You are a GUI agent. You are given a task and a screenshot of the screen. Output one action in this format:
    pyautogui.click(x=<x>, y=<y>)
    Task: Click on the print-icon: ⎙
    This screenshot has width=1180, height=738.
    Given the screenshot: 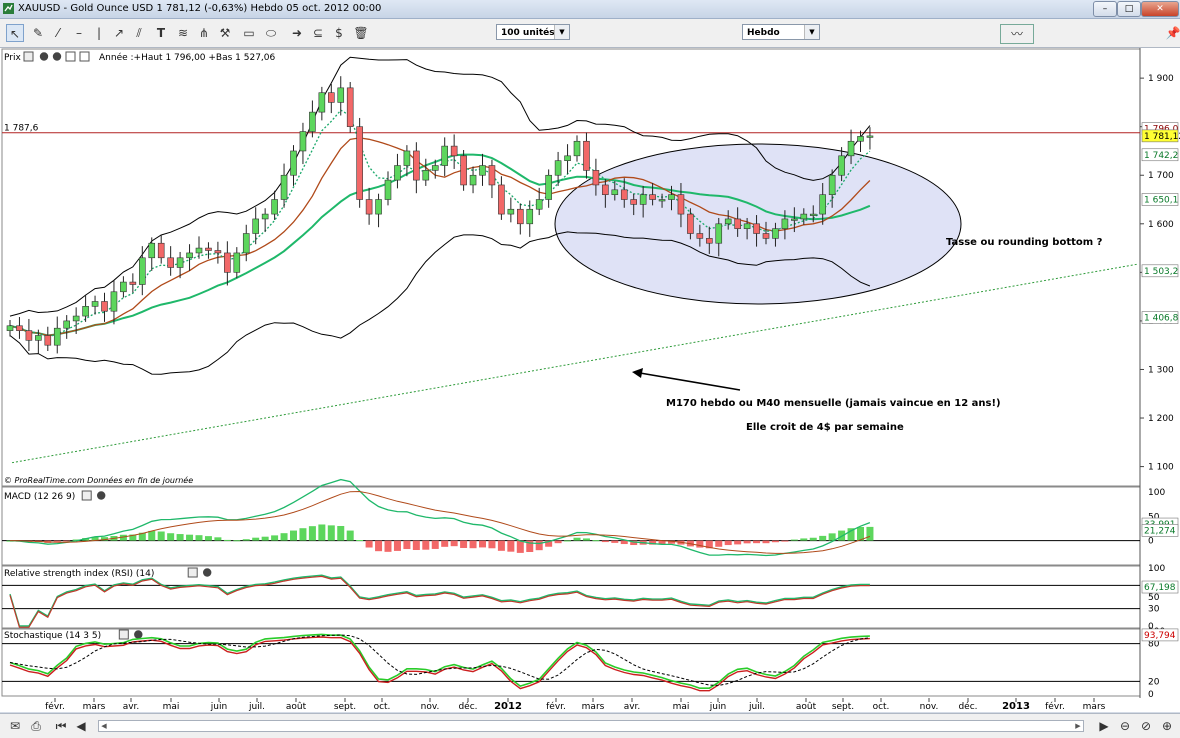 What is the action you would take?
    pyautogui.click(x=36, y=726)
    